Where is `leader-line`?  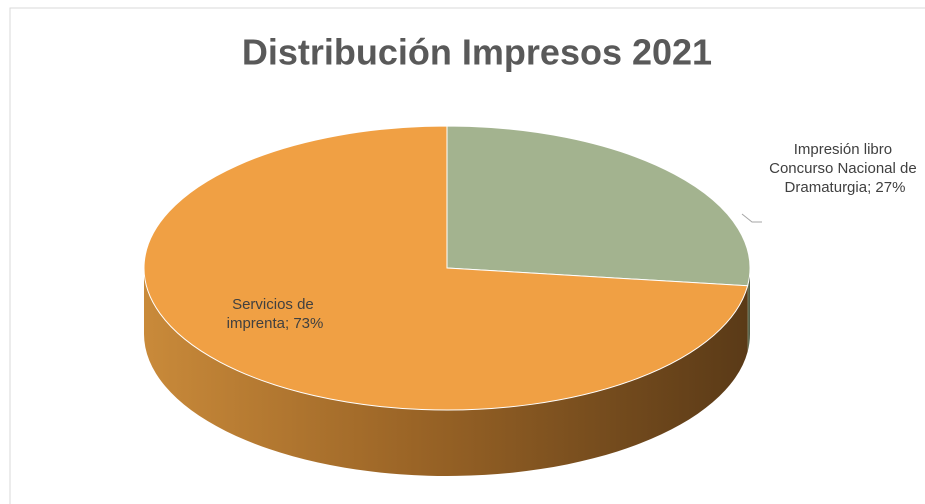
leader-line is located at coordinates (751, 218).